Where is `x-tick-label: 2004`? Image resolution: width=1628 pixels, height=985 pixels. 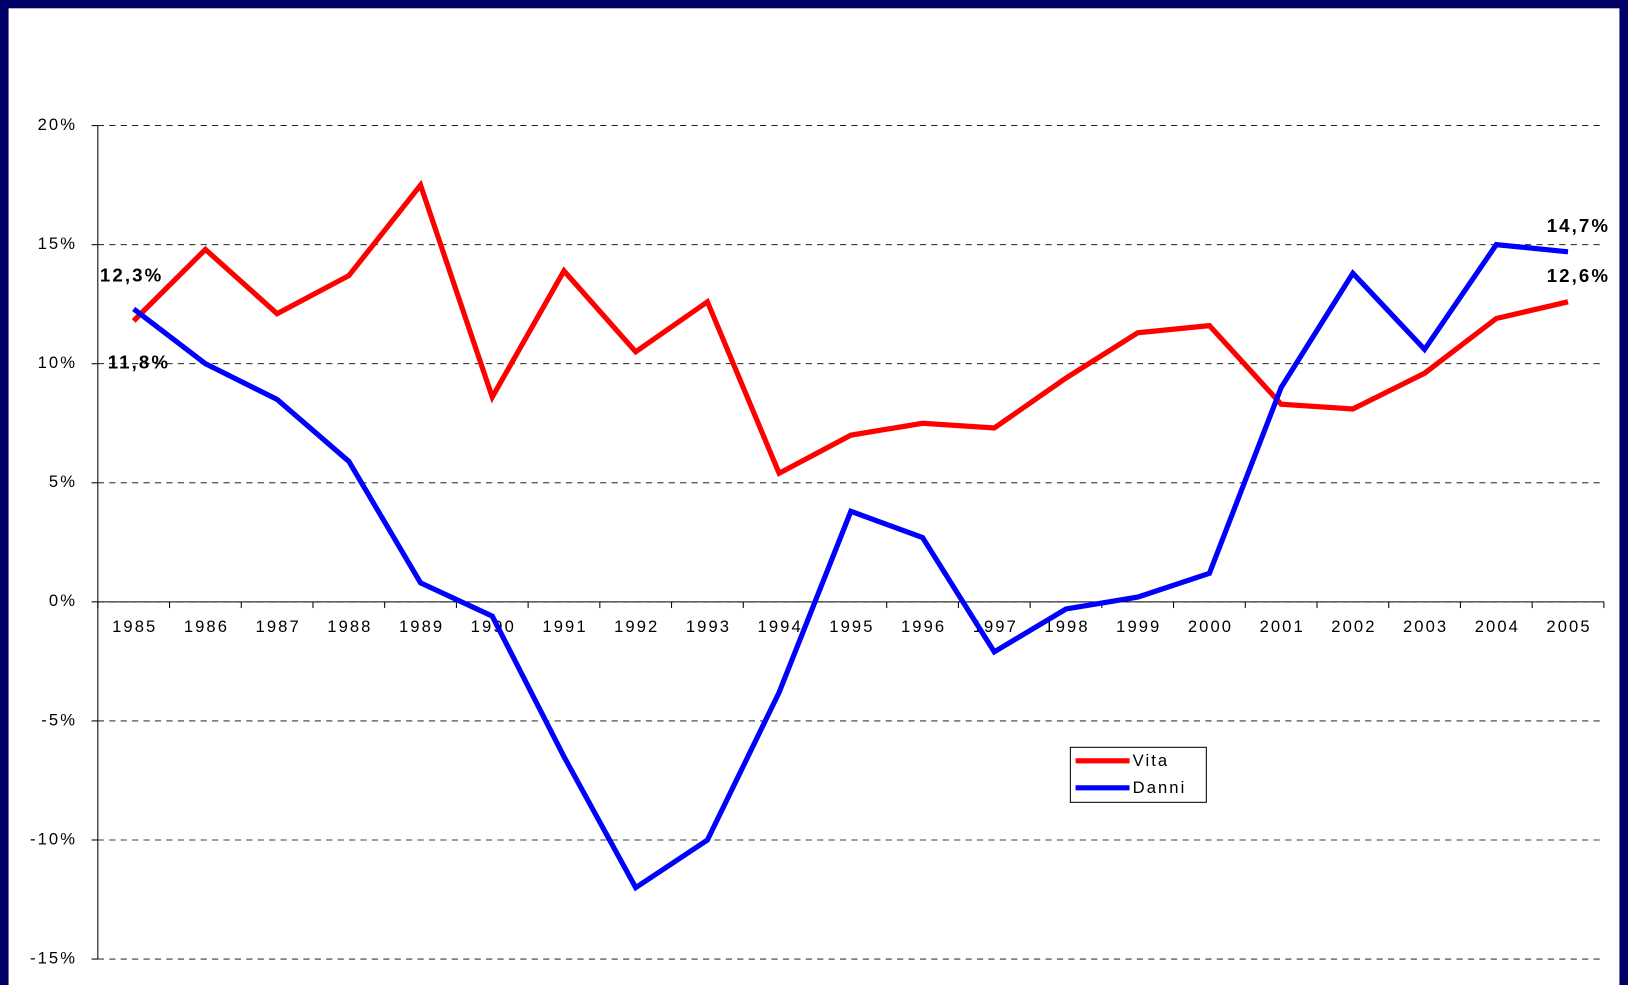 x-tick-label: 2004 is located at coordinates (1497, 626).